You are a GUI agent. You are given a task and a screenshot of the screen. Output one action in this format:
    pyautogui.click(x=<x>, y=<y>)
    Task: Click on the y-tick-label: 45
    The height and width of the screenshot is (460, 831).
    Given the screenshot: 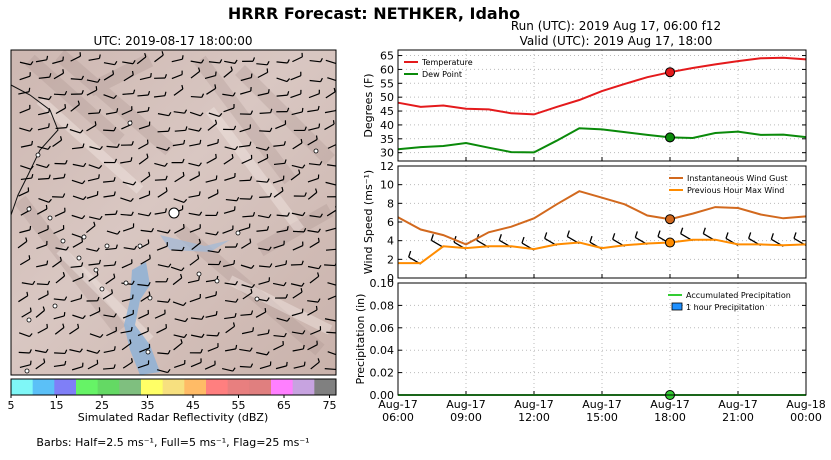 What is the action you would take?
    pyautogui.click(x=387, y=111)
    